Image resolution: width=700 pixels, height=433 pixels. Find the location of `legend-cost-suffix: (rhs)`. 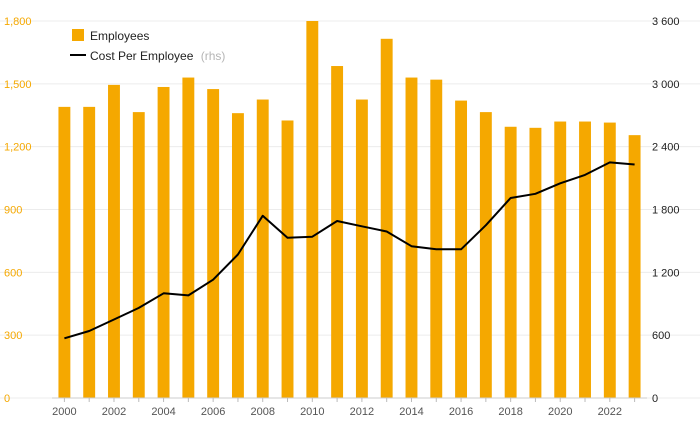

legend-cost-suffix: (rhs) is located at coordinates (213, 56).